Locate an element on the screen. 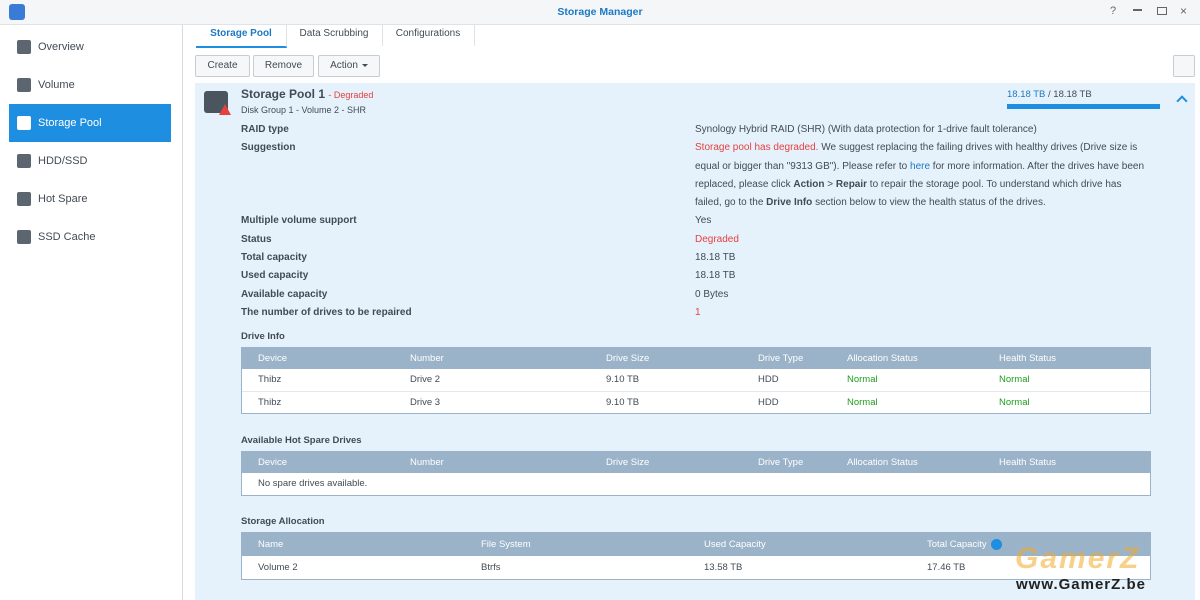 The height and width of the screenshot is (600, 1200). table-row: Thibz Drive 2 9.10 TB HDD Normal Normal is located at coordinates (696, 380).